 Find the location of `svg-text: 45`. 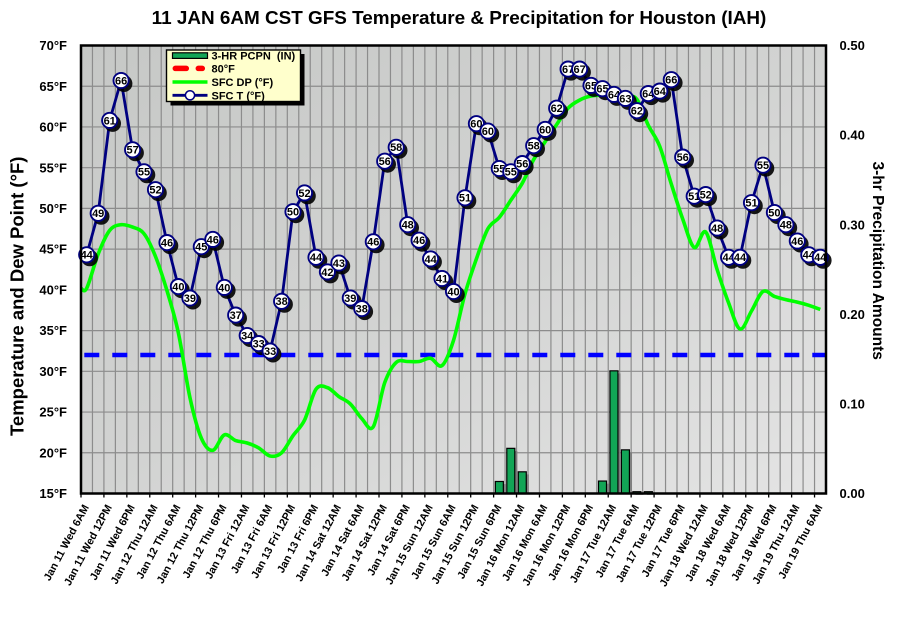

svg-text: 45 is located at coordinates (201, 248).